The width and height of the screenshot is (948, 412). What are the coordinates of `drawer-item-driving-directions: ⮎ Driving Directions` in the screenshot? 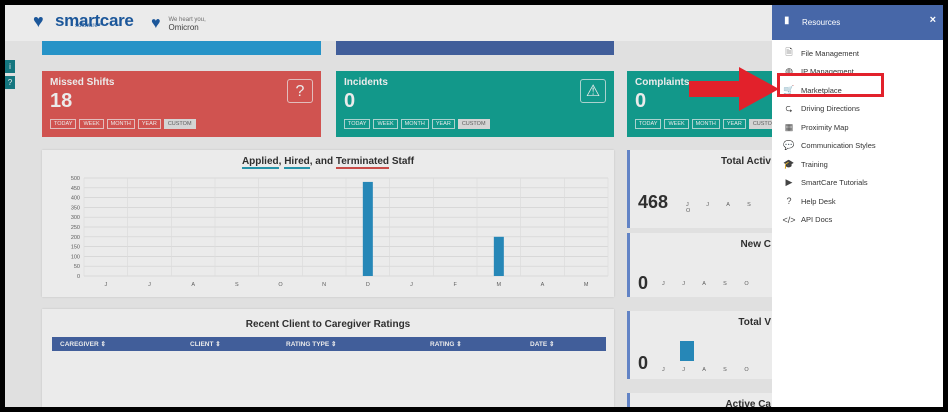 It's located at (857, 109).